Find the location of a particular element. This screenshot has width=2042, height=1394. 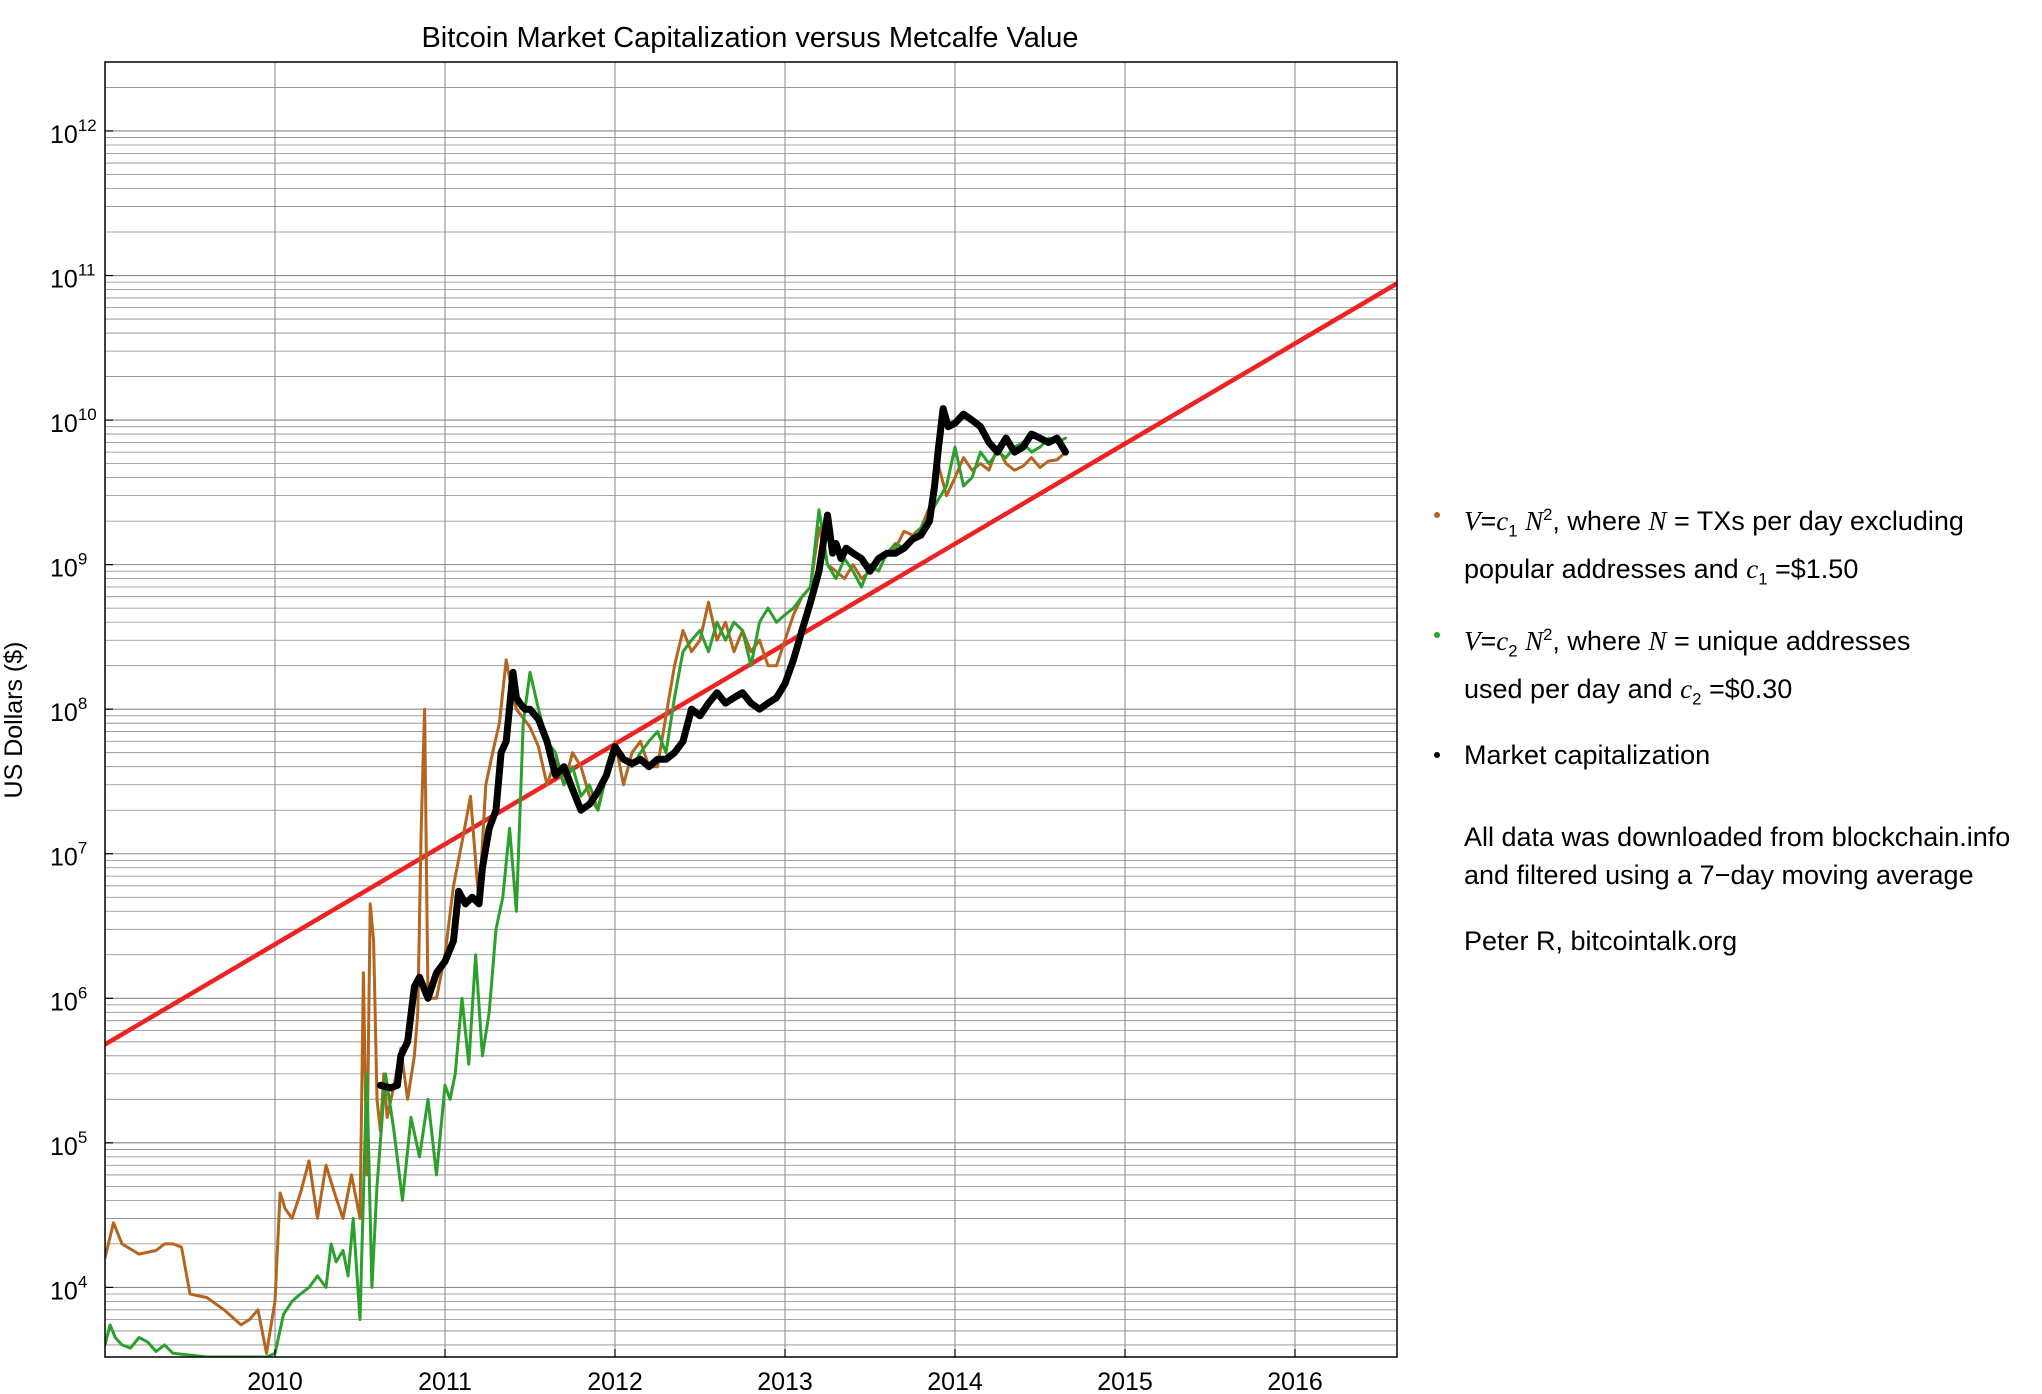

legend-label-mcap: Market capitalization is located at coordinates (1587, 754).